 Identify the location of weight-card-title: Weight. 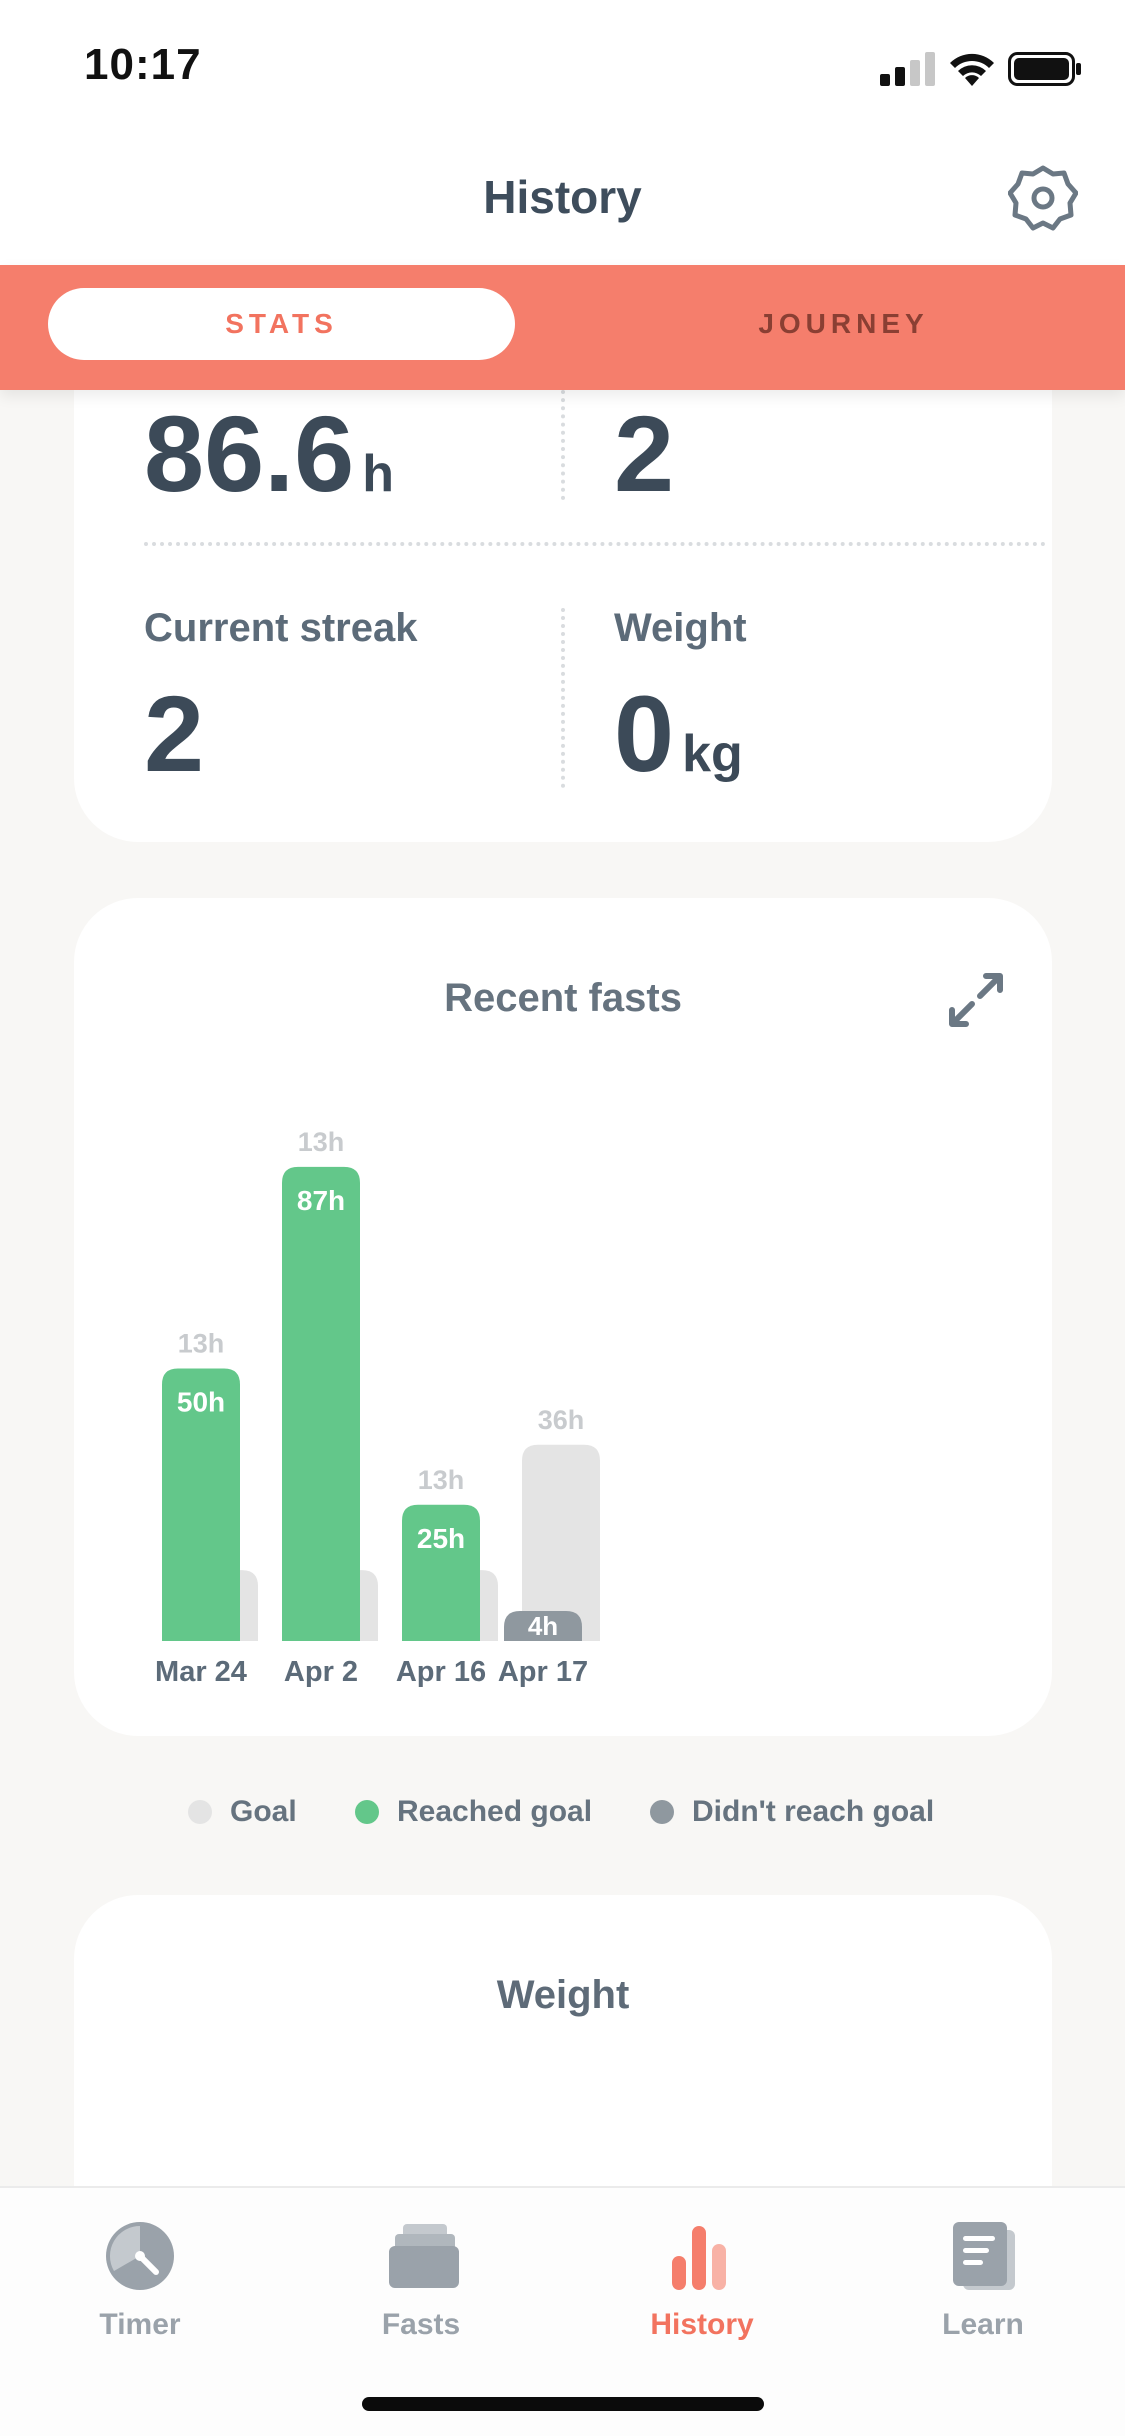
(563, 1995).